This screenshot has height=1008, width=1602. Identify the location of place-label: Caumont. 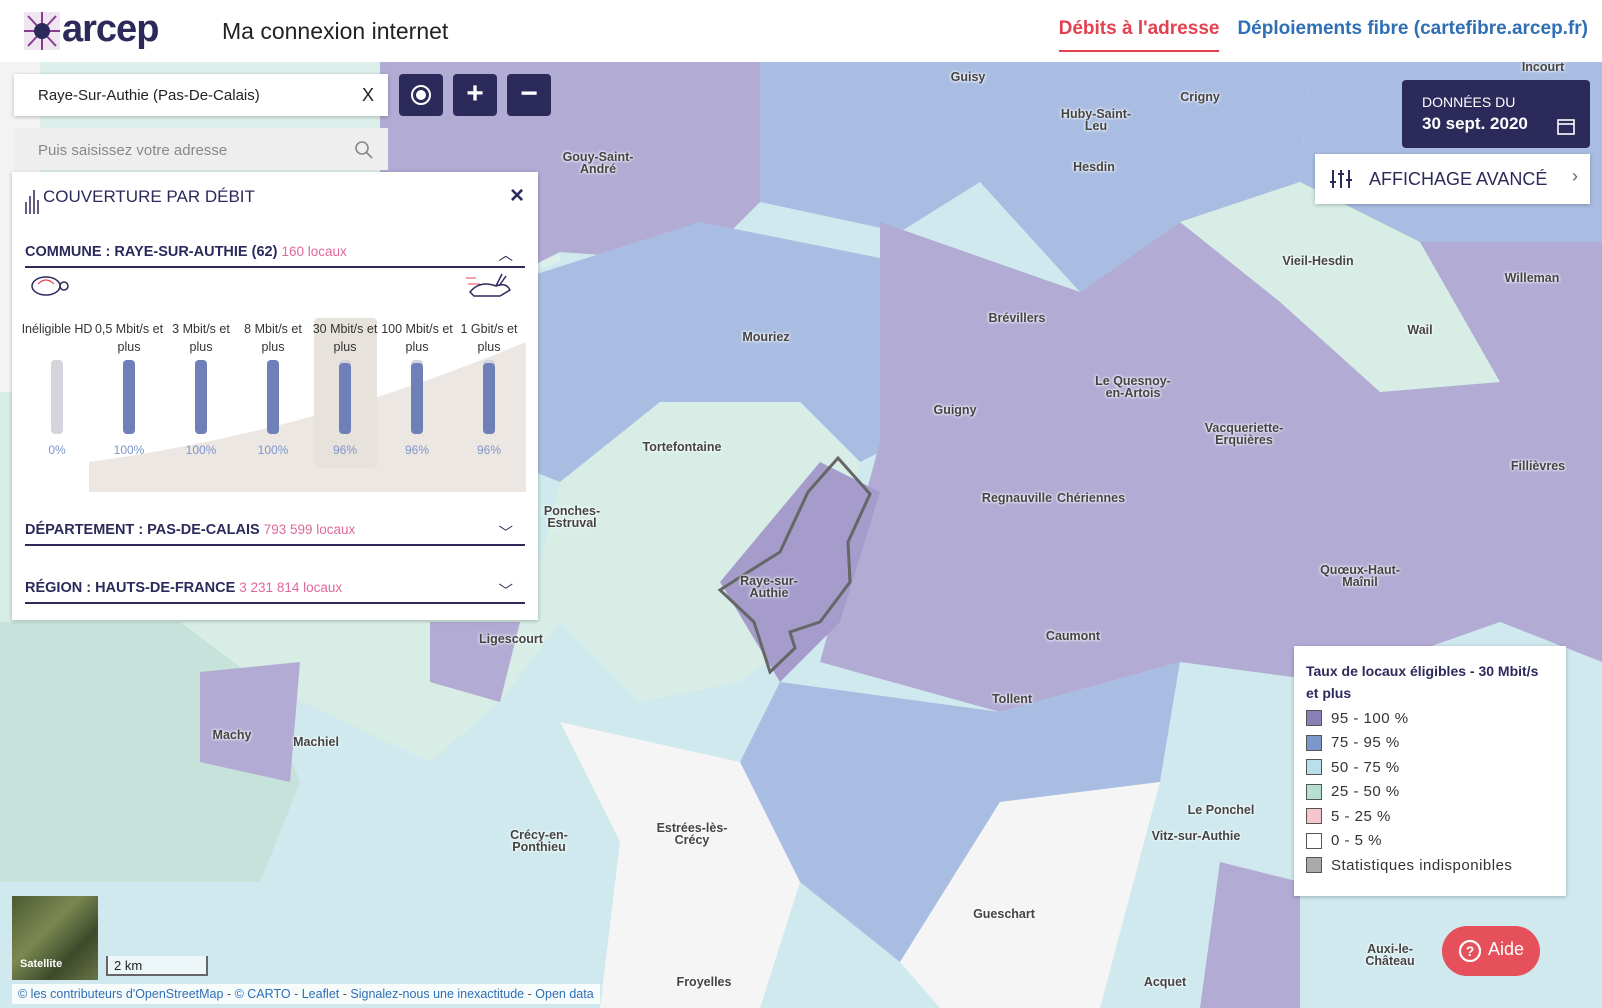
(1073, 636).